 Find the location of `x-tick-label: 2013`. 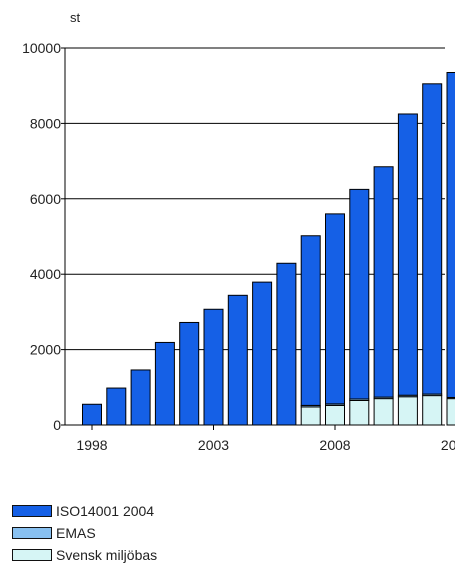

x-tick-label: 2013 is located at coordinates (448, 445).